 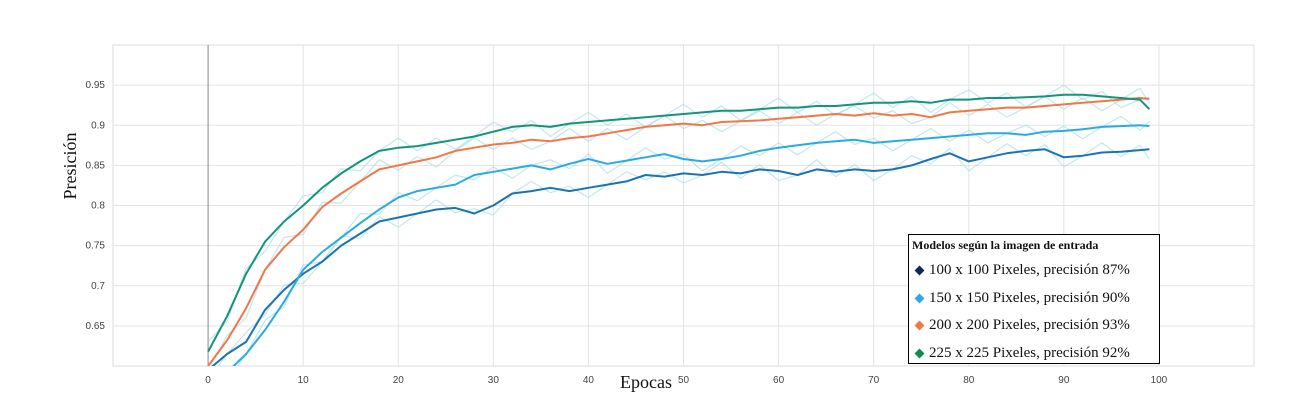 I want to click on x-tick-label: 30, so click(x=494, y=380).